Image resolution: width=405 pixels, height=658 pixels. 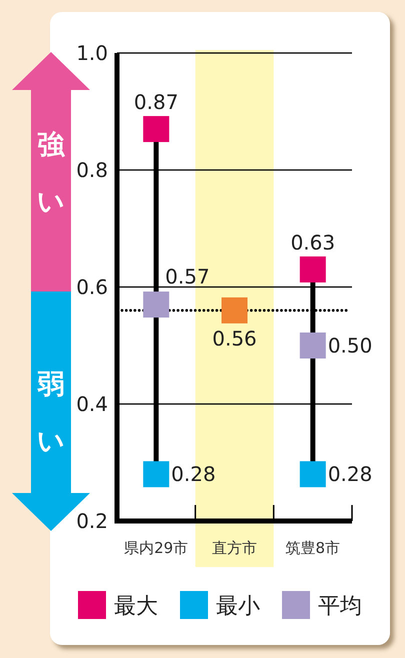 What do you see at coordinates (92, 521) in the screenshot?
I see `y-tick-label: 0.2` at bounding box center [92, 521].